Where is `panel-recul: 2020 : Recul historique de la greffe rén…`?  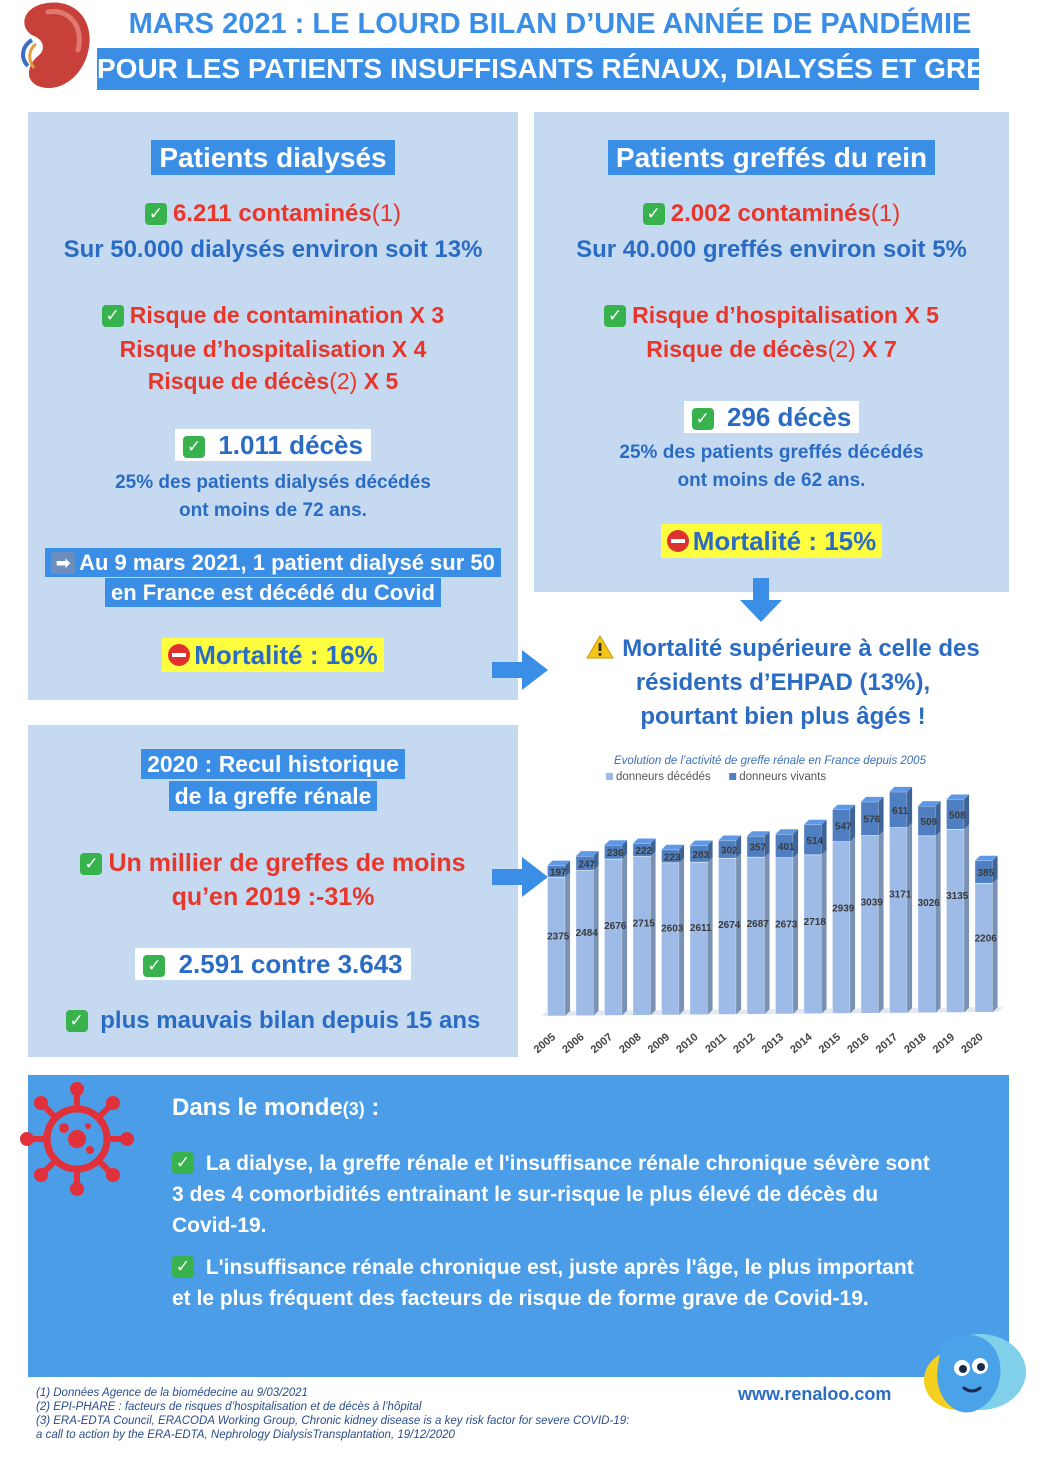
panel-recul: 2020 : Recul historique de la greffe rén… is located at coordinates (273, 891).